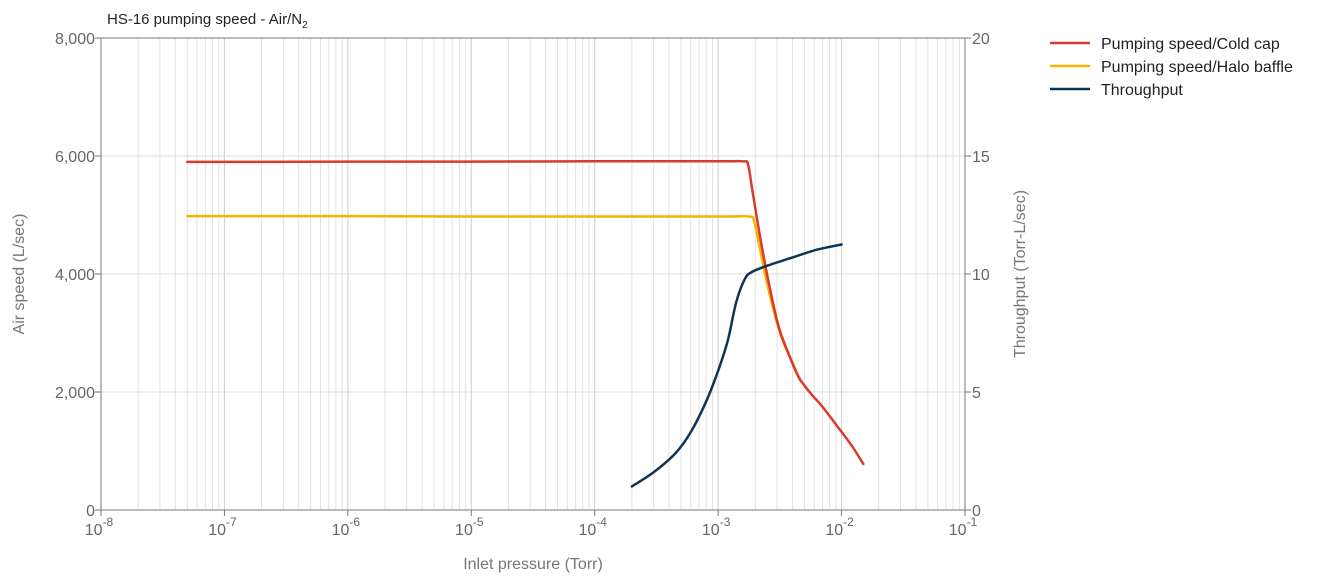 The height and width of the screenshot is (579, 1341). Describe the element at coordinates (75, 393) in the screenshot. I see `y-tick-label: 2,000` at that location.